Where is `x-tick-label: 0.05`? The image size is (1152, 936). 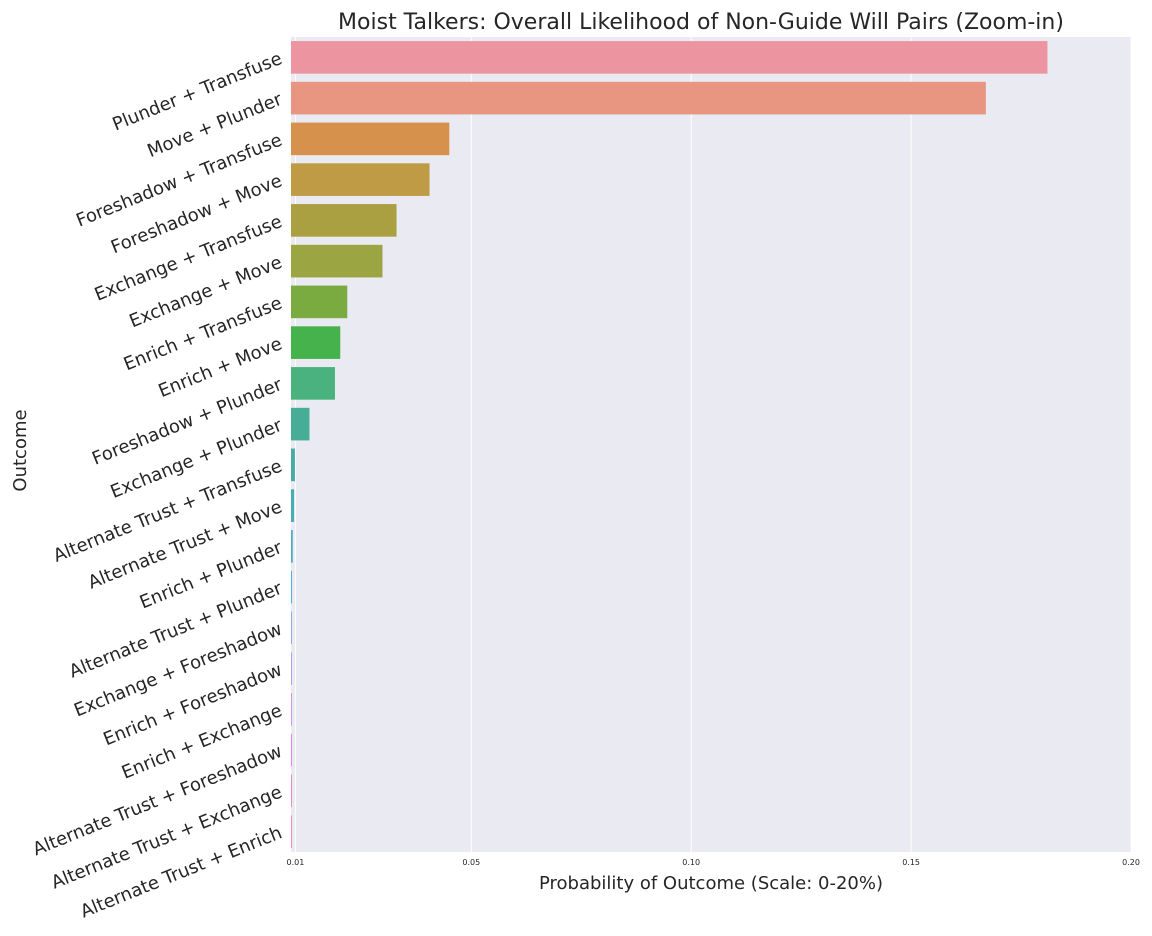 x-tick-label: 0.05 is located at coordinates (471, 862).